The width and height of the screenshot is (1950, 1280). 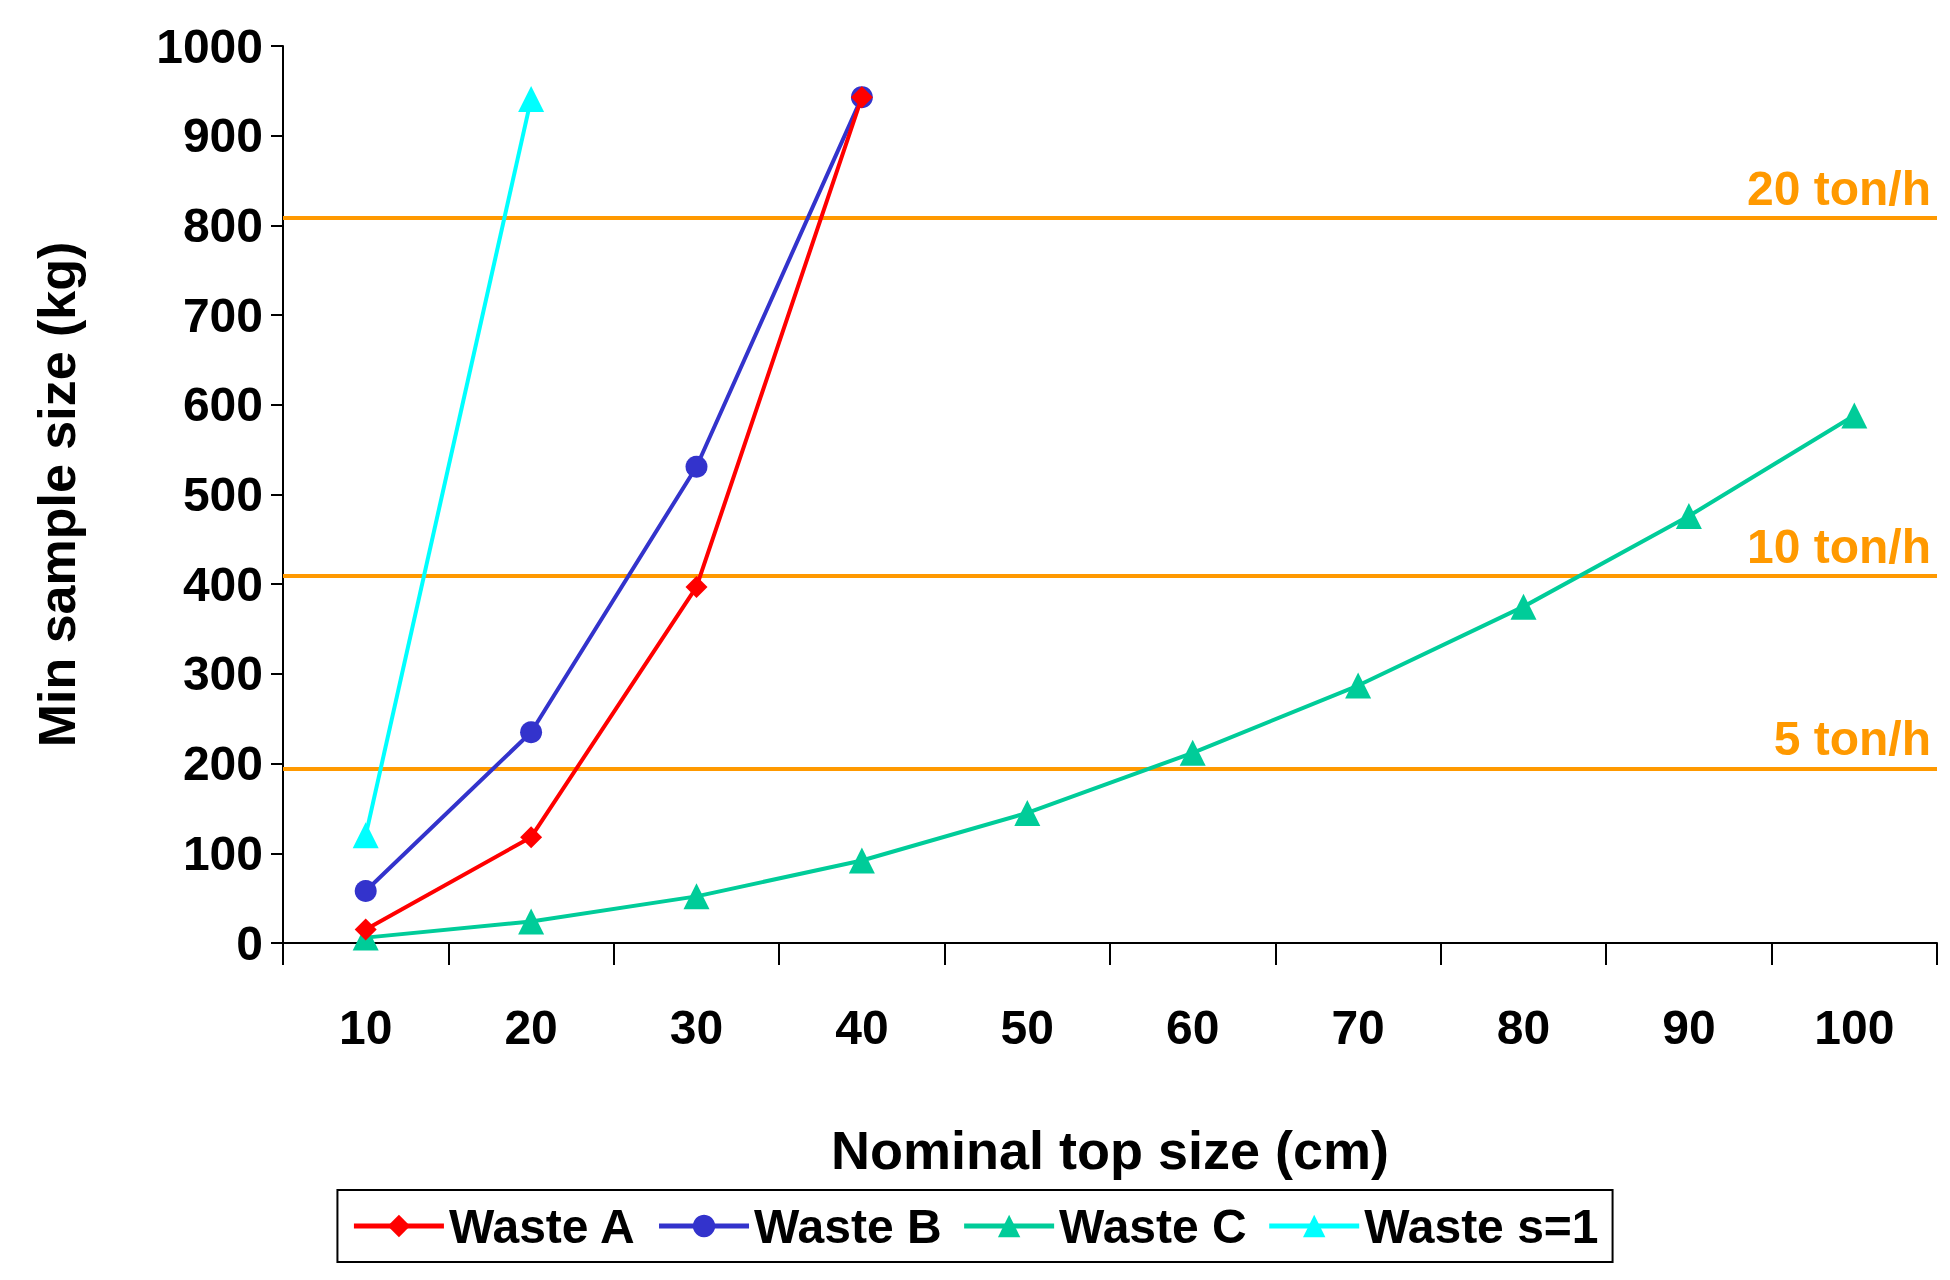 What do you see at coordinates (209, 46) in the screenshot?
I see `y-tick-label: 1000` at bounding box center [209, 46].